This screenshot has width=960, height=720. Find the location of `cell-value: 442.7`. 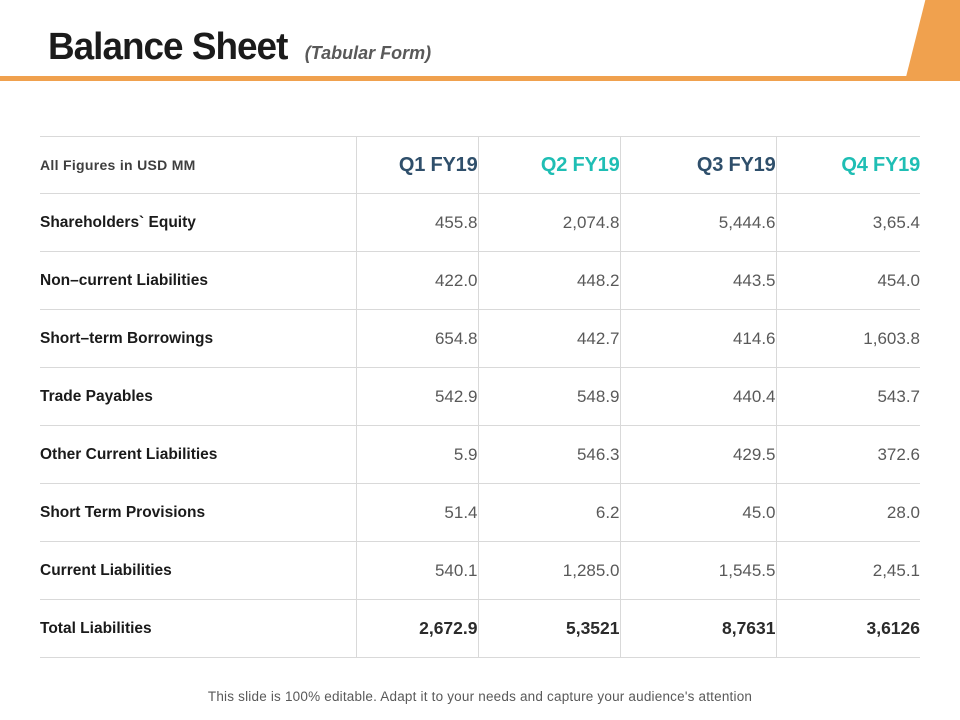

cell-value: 442.7 is located at coordinates (548, 338).